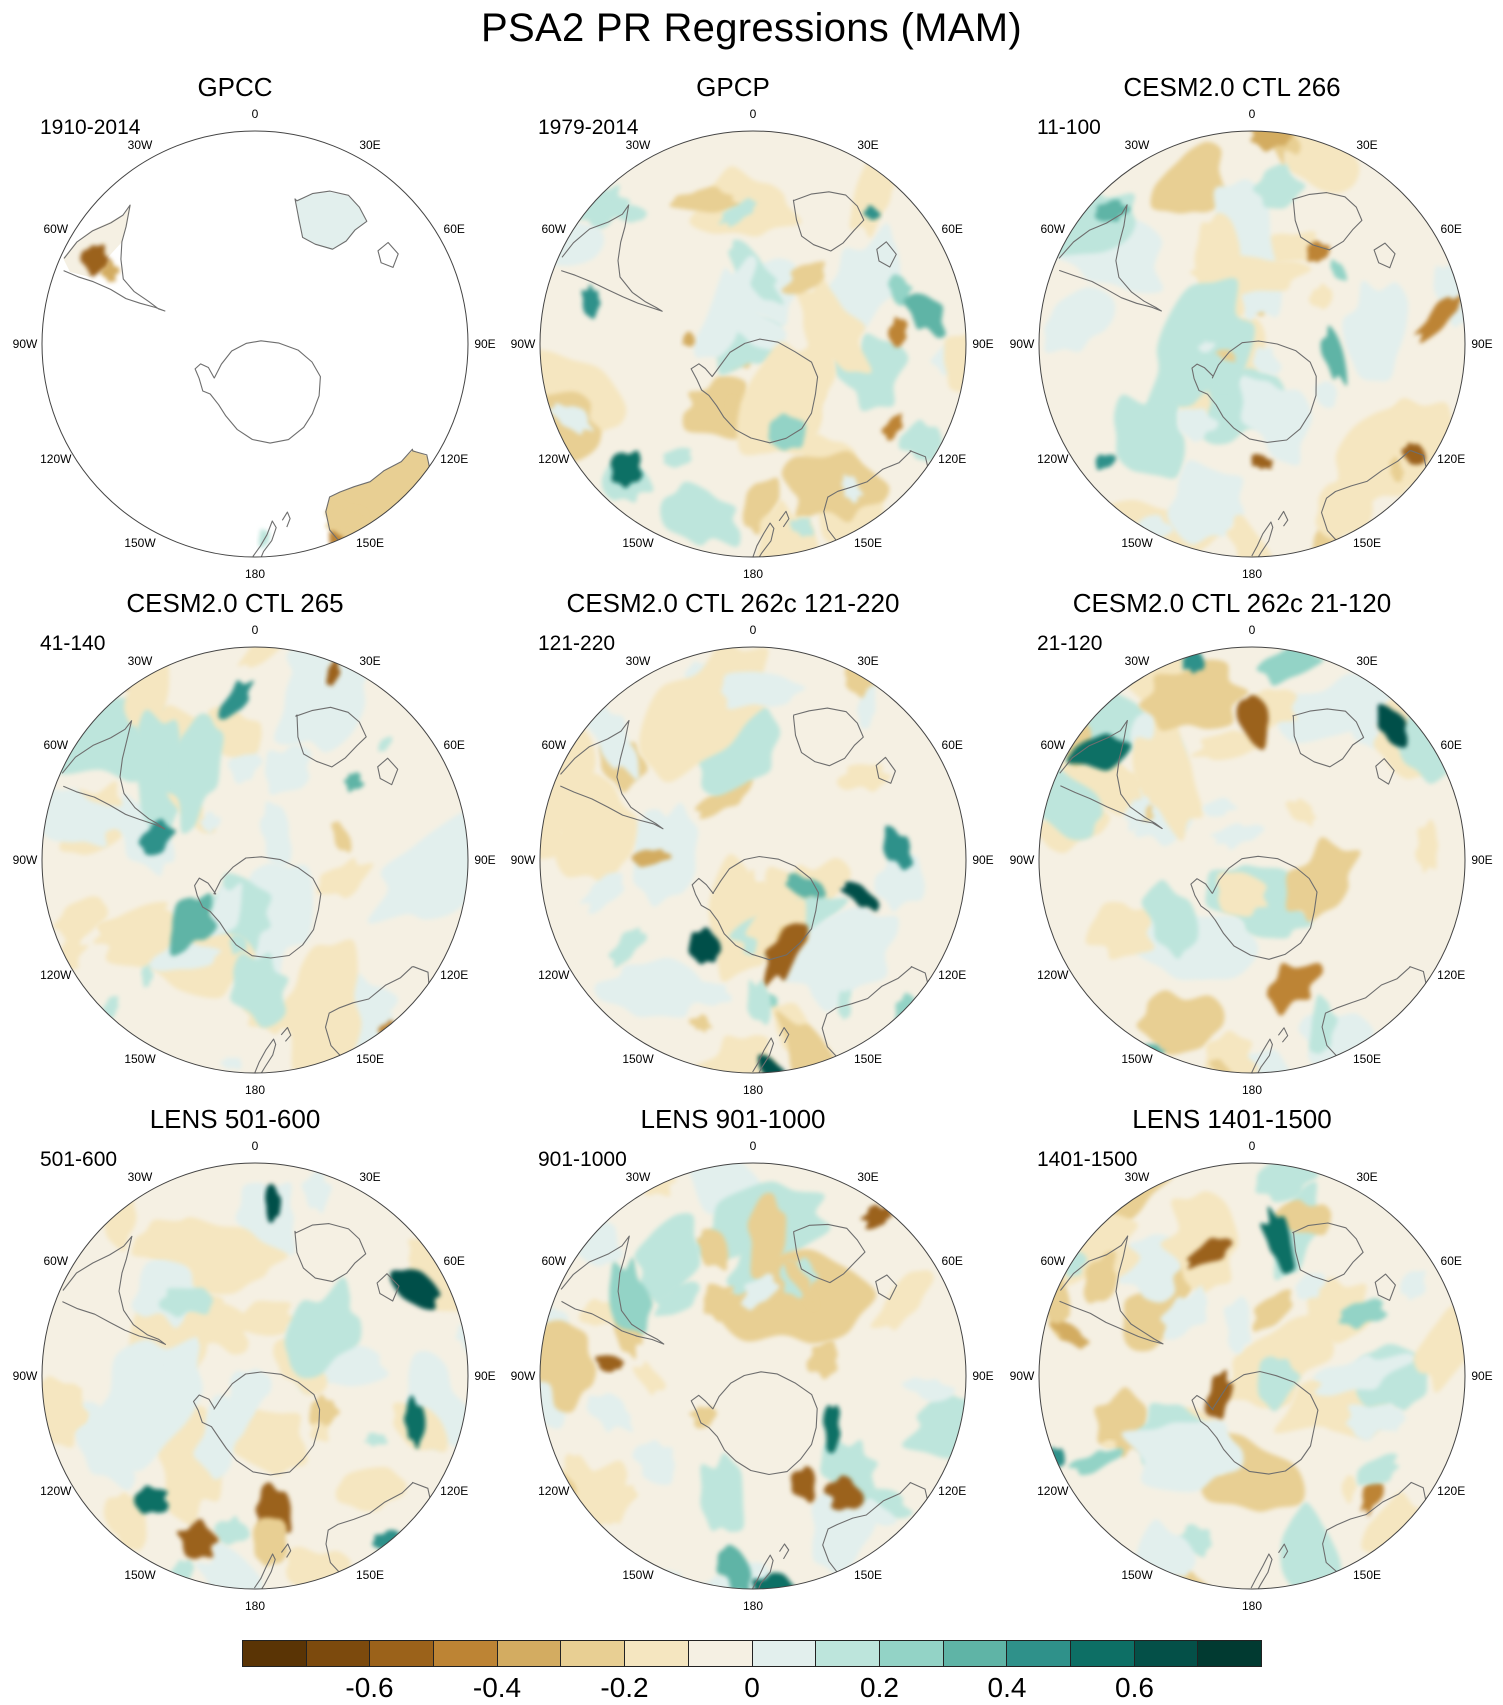 This screenshot has height=1705, width=1503. I want to click on panel-title: CESM2.0 CTL 266, so click(1232, 87).